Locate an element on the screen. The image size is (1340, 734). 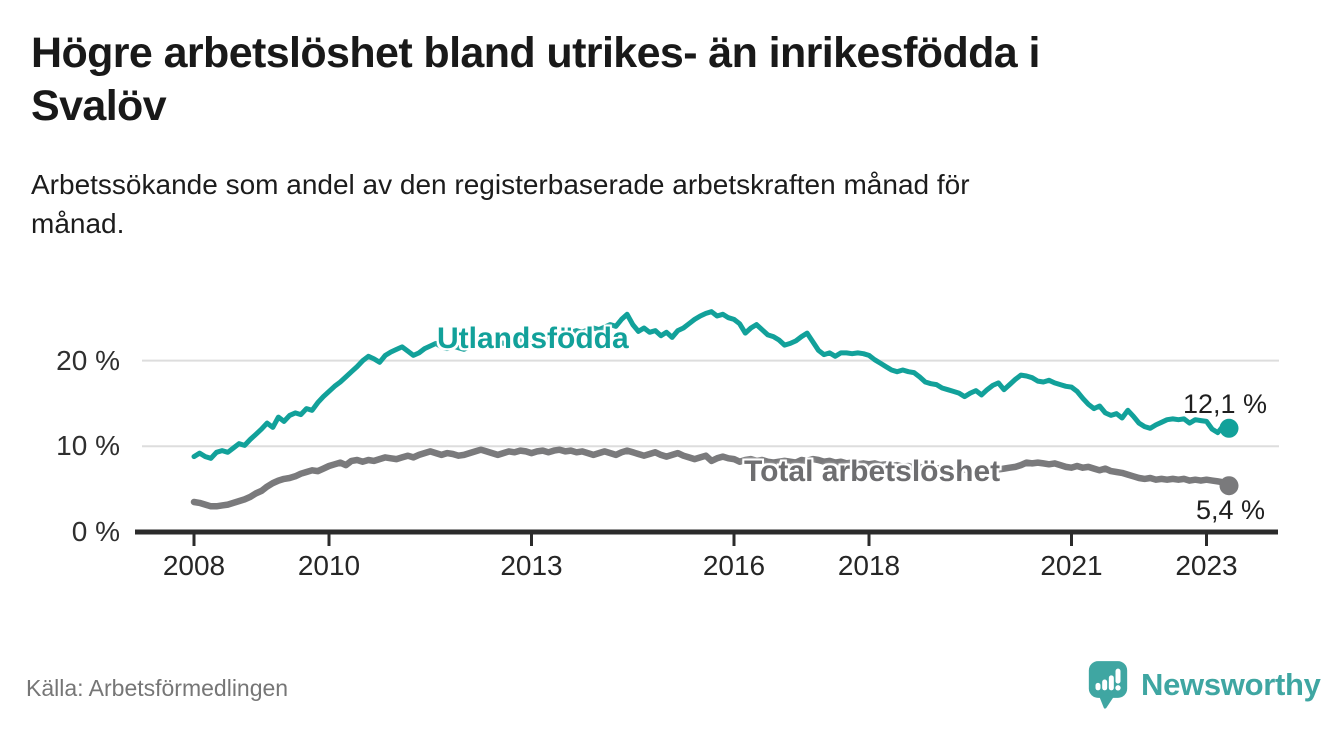
newsworthy-speech-bubble-bar-chart-icon is located at coordinates (1108, 685).